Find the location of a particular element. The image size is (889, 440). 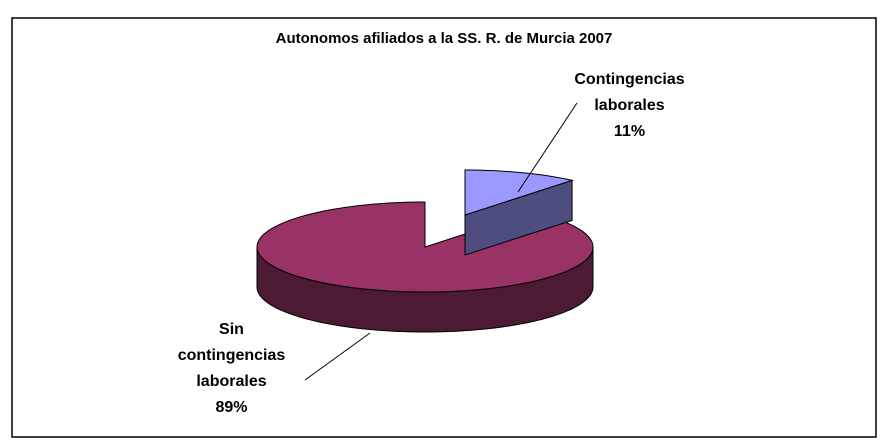

label-category: Contingencias laborales is located at coordinates (629, 92).